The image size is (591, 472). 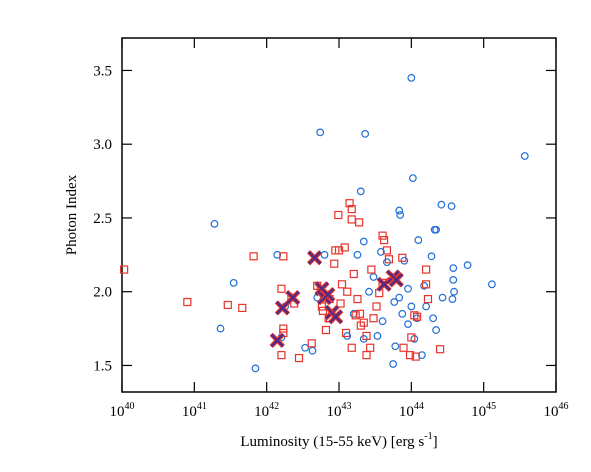 I want to click on x-tick-label: 1041​, so click(x=194, y=410).